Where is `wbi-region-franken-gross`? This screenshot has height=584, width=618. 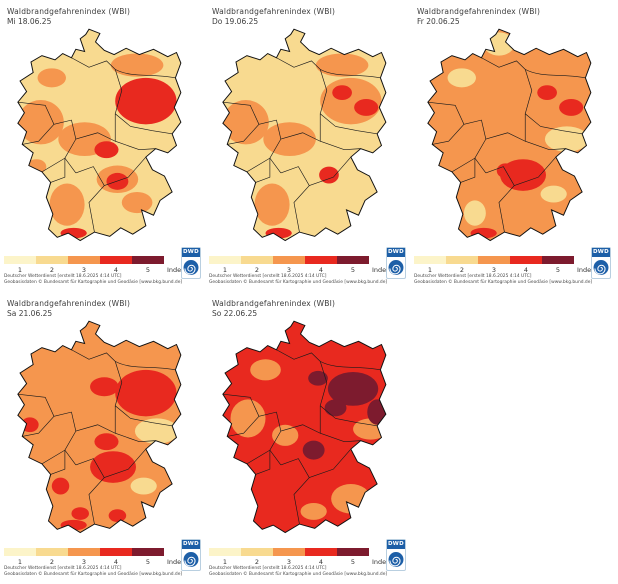
wbi-region-franken-gross is located at coordinates (523, 175).